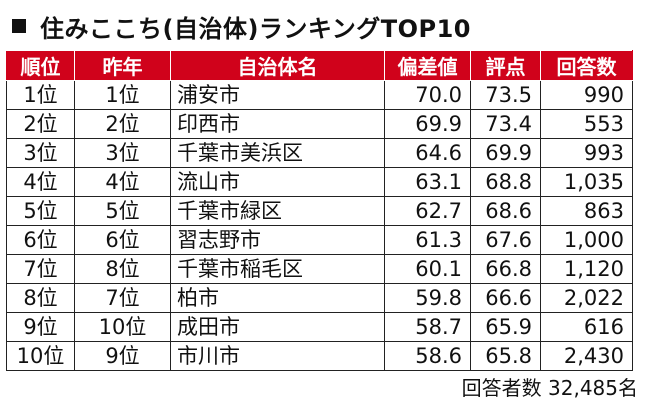 The image size is (668, 410). I want to click on rank-cell: 9位, so click(40, 327).